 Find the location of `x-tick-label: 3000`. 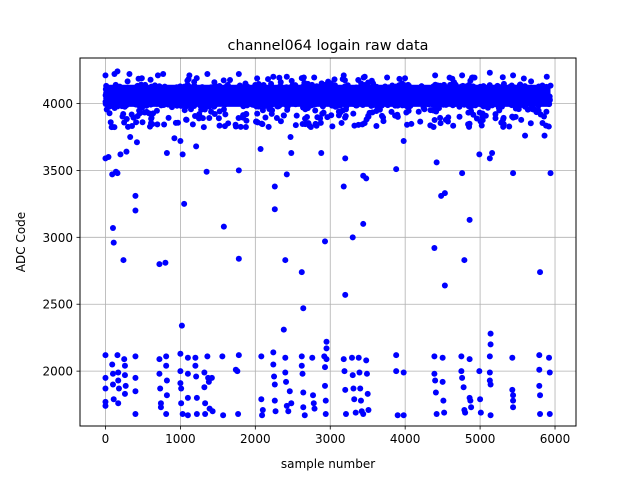

x-tick-label: 3000 is located at coordinates (330, 439).